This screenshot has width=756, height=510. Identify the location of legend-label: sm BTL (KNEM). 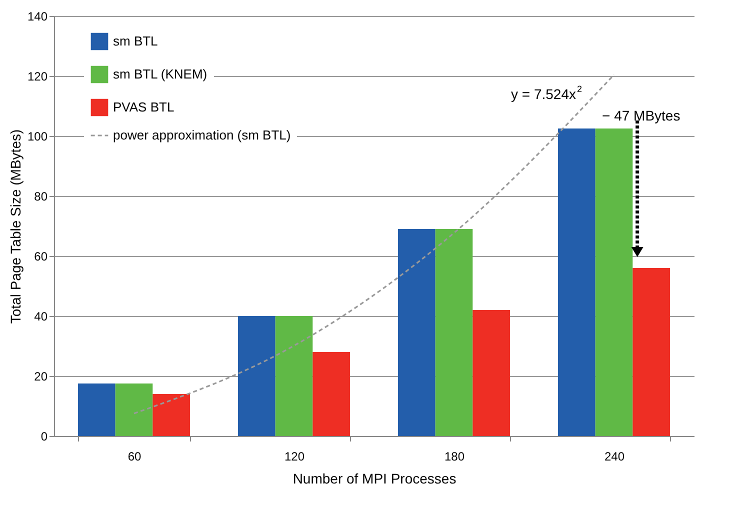
(160, 74).